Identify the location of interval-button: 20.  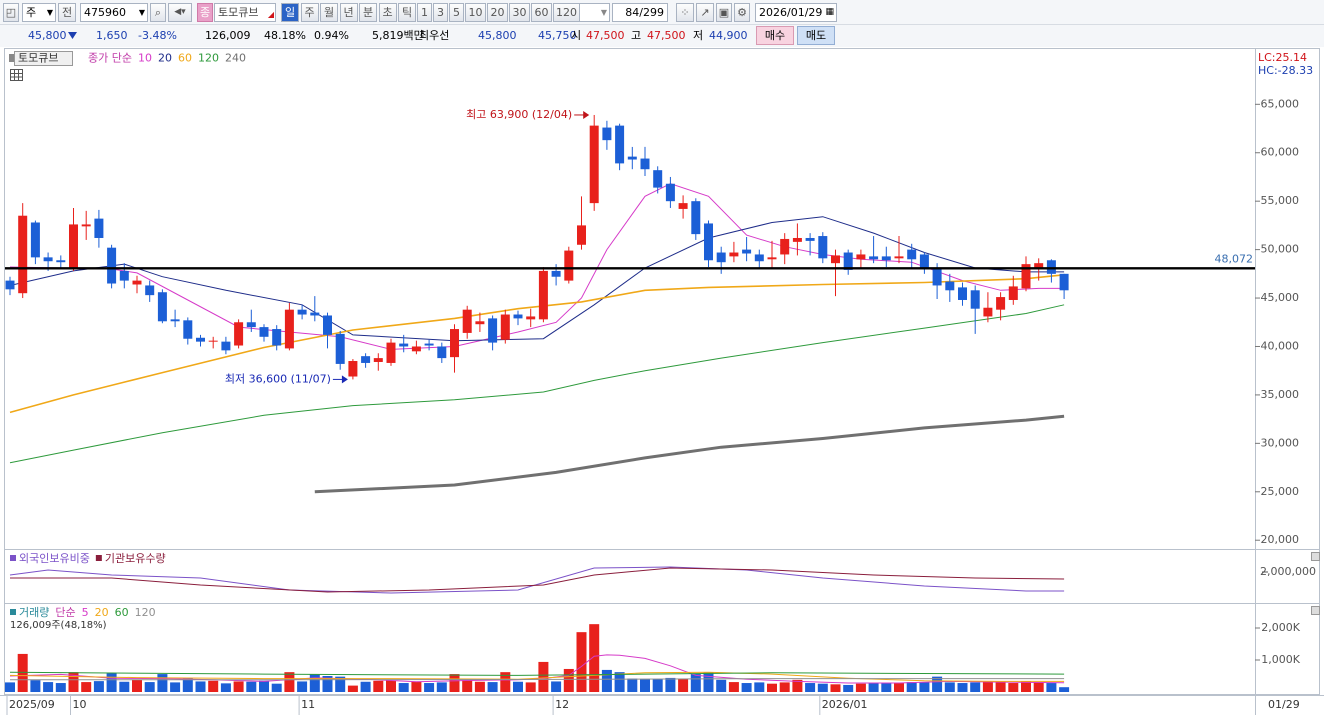
(497, 12).